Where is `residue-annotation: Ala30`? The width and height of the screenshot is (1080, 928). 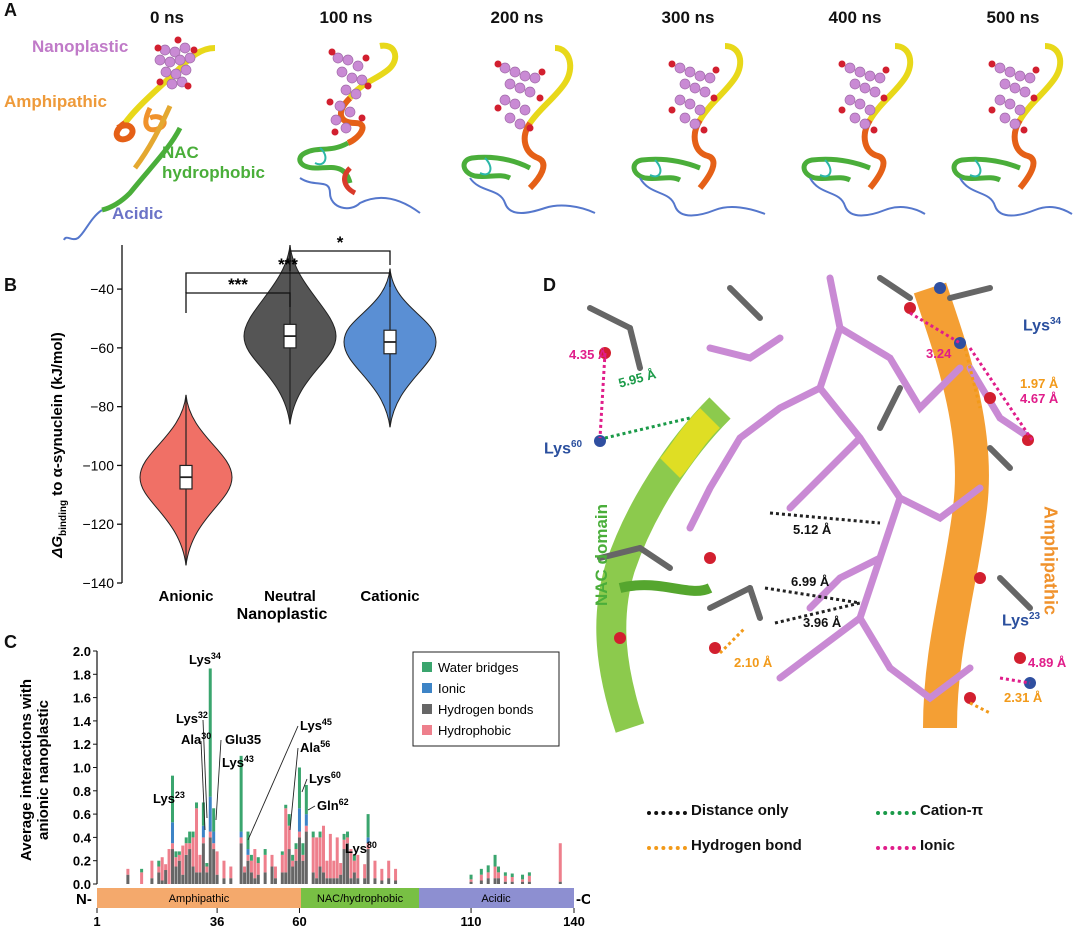 residue-annotation: Ala30 is located at coordinates (196, 739).